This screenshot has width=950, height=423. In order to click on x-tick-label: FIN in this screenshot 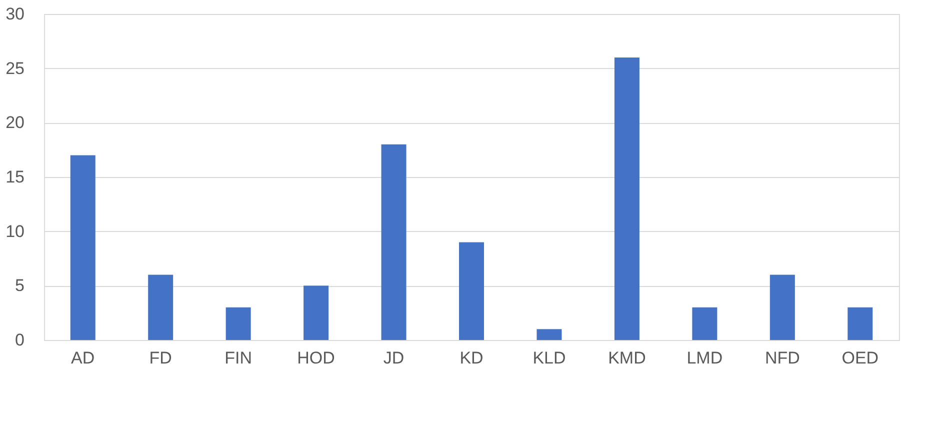, I will do `click(238, 358)`.